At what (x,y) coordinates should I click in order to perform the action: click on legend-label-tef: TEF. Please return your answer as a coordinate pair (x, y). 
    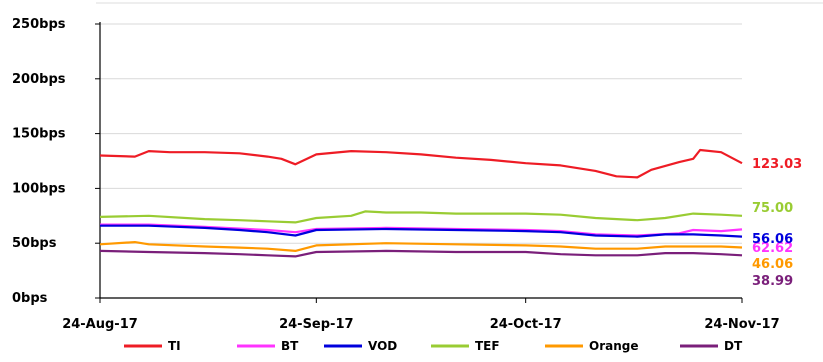
    Looking at the image, I should click on (487, 346).